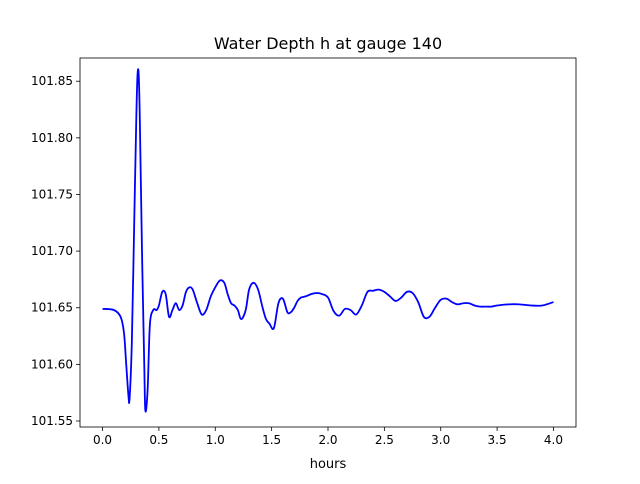  I want to click on y-tick-label: 101.85, so click(52, 81).